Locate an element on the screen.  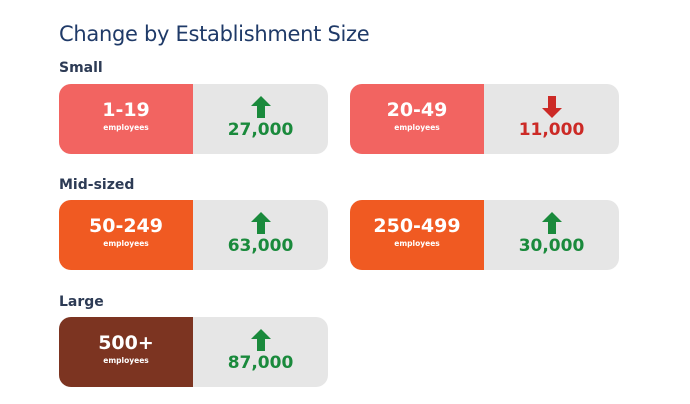
section-label-mid-sized: Mid-sized is located at coordinates (97, 185).